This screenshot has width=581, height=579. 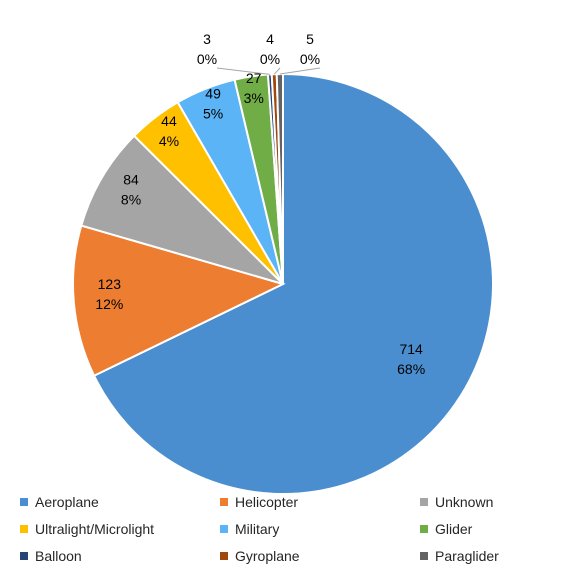 I want to click on data-label-value: 714, so click(x=411, y=349).